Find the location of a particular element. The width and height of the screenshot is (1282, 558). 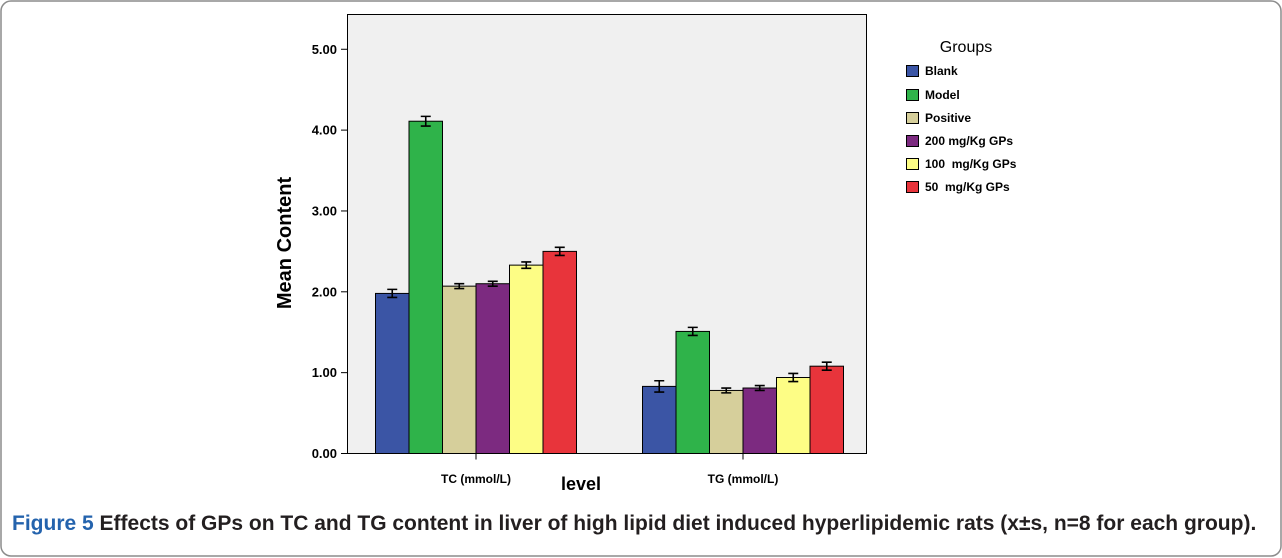

legend-item-200-gps: 200 mg/Kg GPs is located at coordinates (959, 141).